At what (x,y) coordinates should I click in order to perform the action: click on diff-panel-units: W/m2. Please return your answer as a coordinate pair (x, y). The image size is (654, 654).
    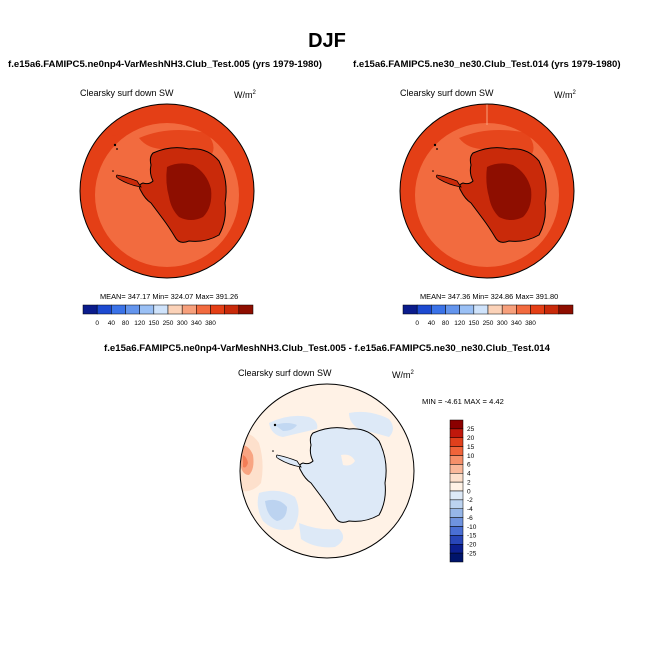
    Looking at the image, I should click on (403, 375).